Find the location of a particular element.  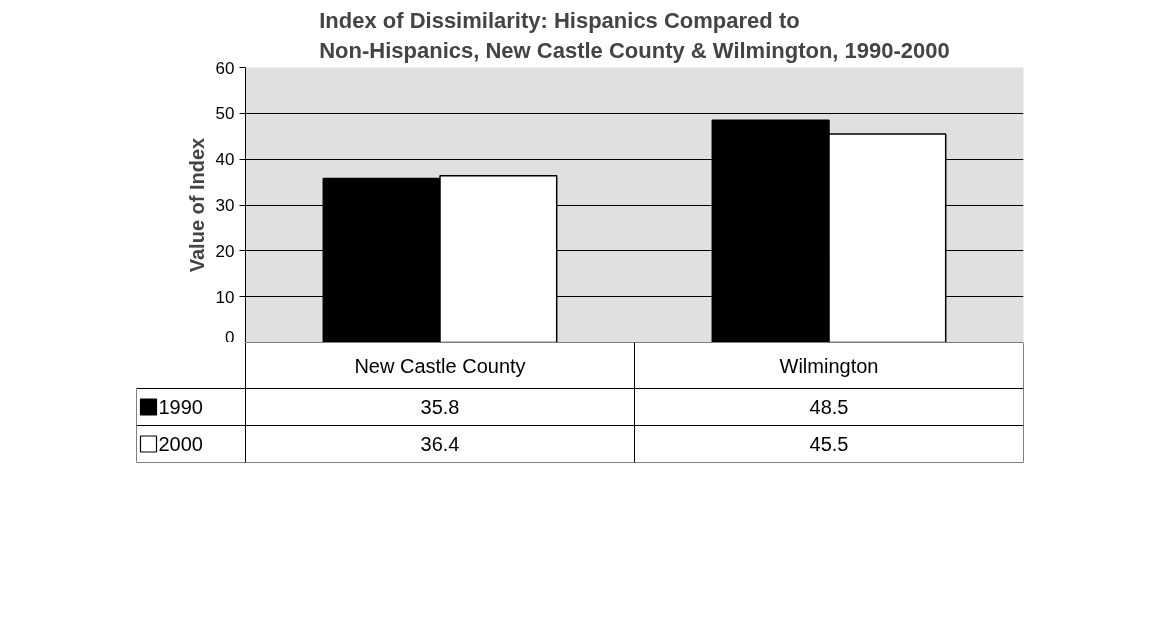

data-label: 45.5 is located at coordinates (829, 444).